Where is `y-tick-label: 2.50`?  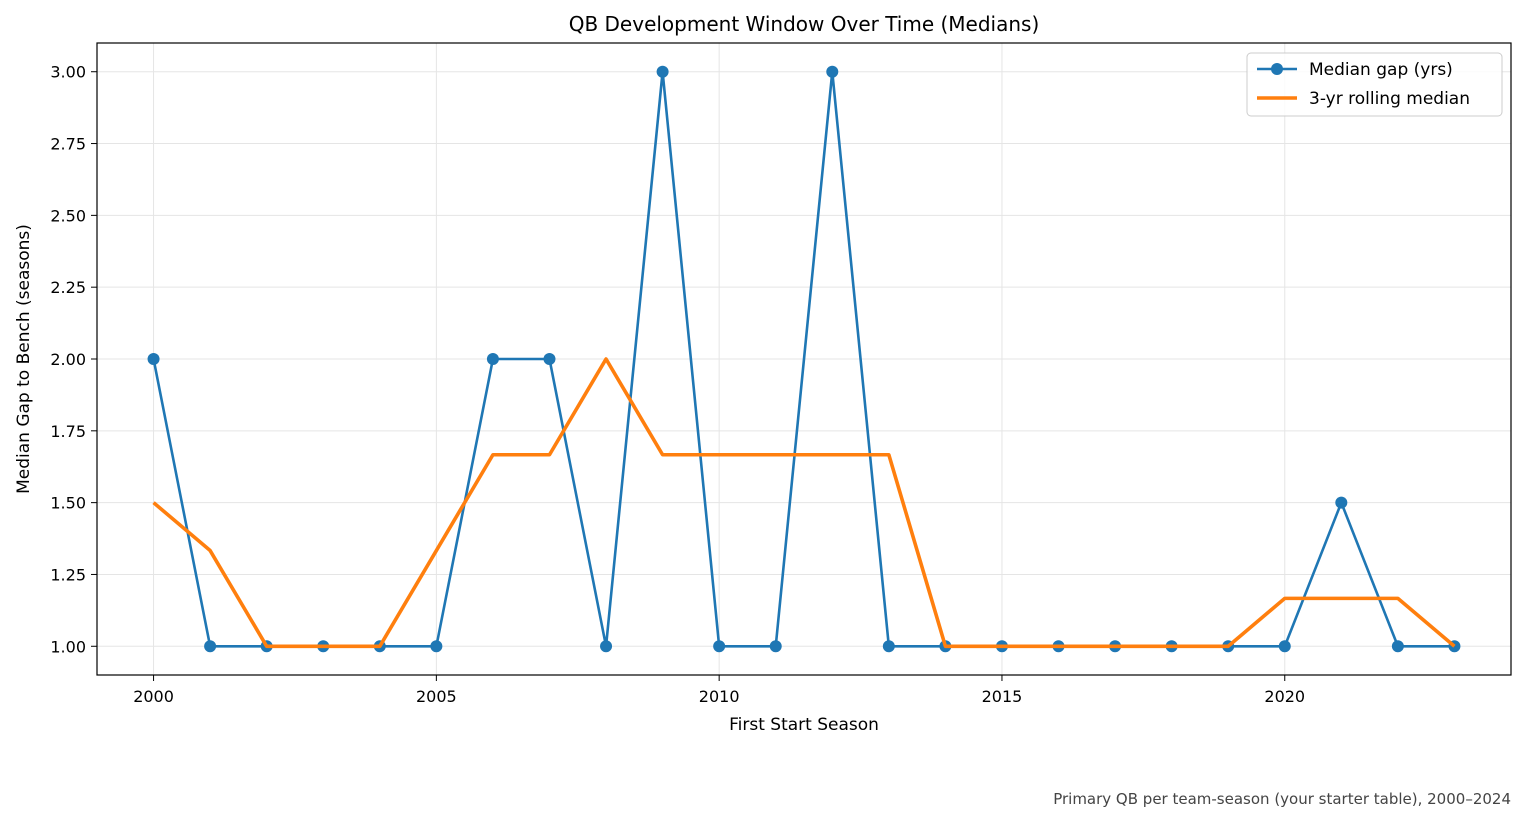
y-tick-label: 2.50 is located at coordinates (68, 215).